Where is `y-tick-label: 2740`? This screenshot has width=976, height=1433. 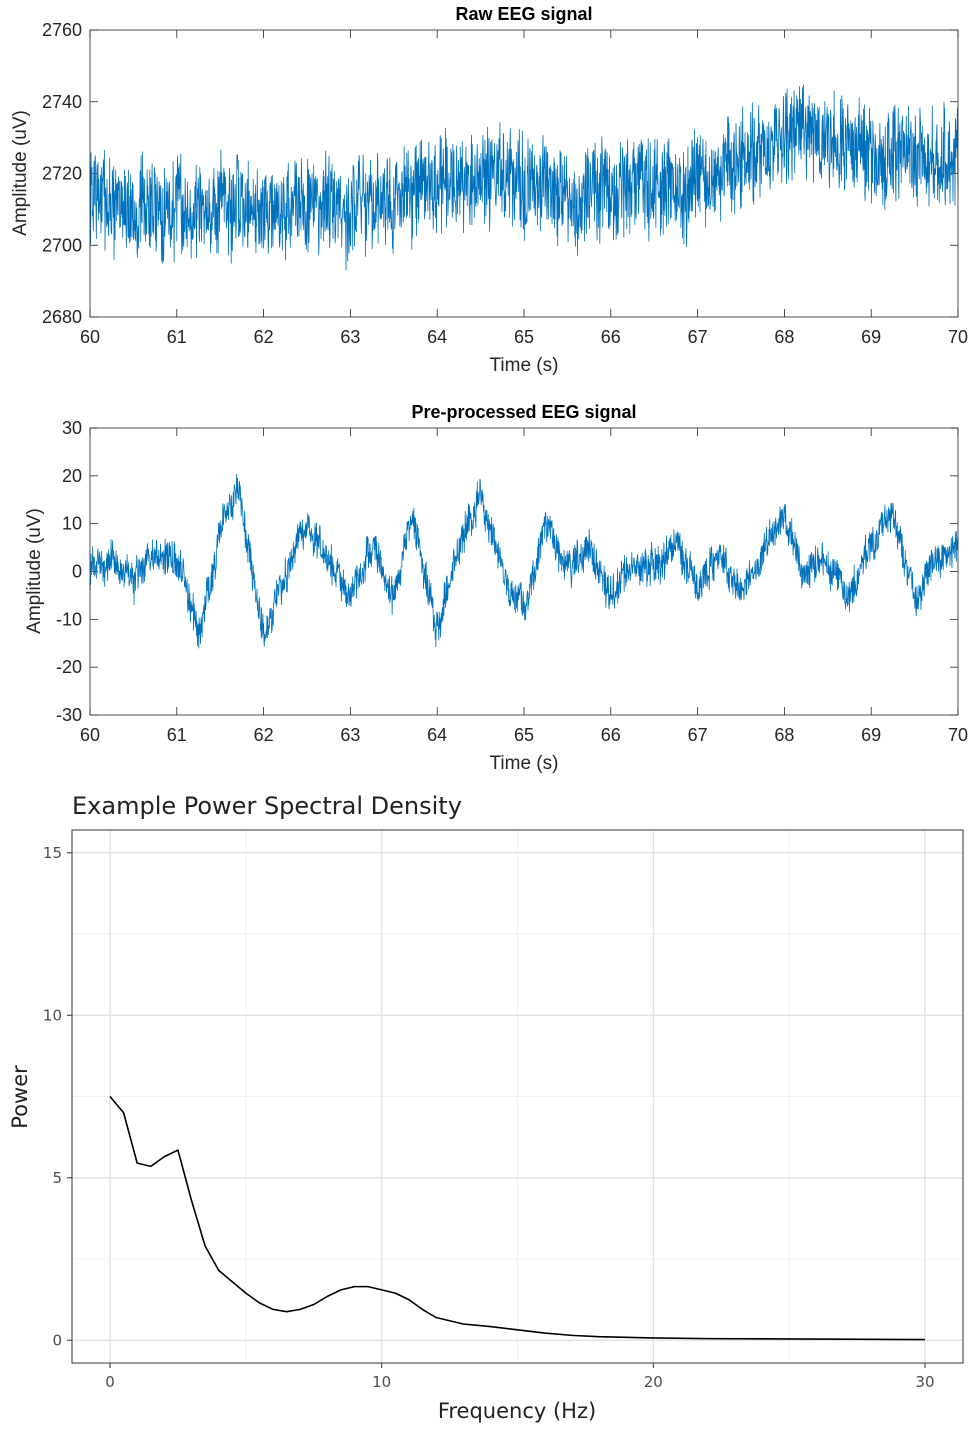
y-tick-label: 2740 is located at coordinates (62, 102).